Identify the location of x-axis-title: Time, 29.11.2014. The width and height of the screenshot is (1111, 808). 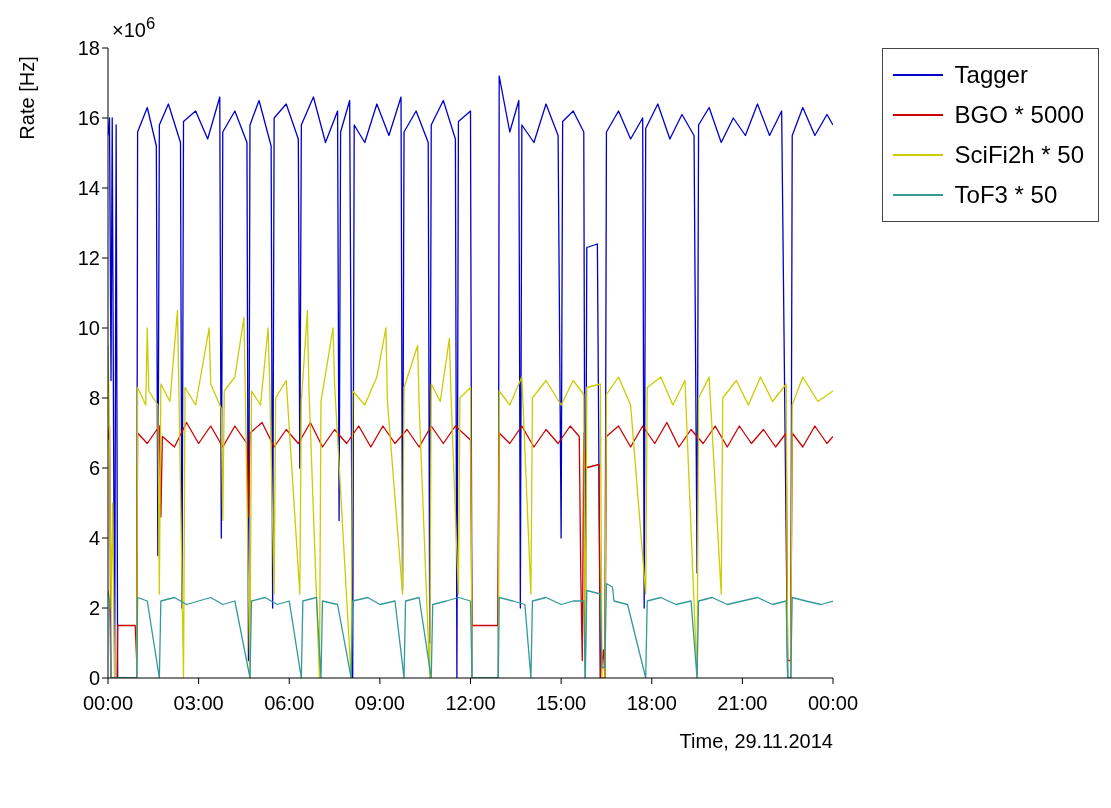
(756, 741).